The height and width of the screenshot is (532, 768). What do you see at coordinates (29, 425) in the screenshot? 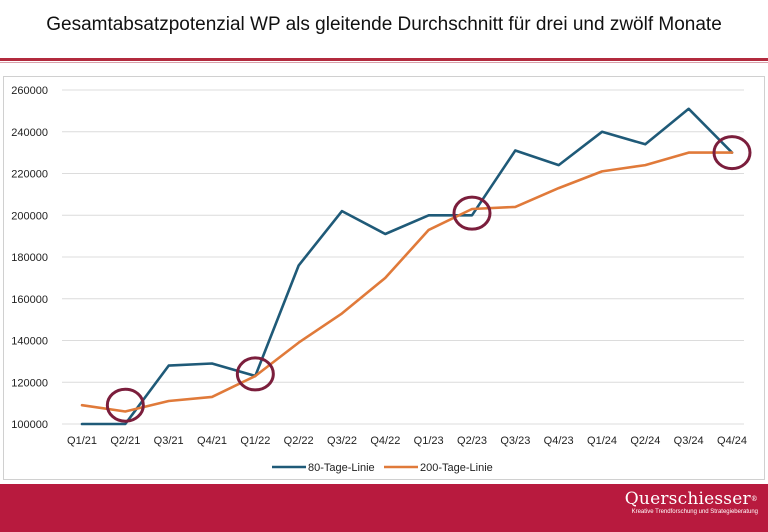
I see `y-tick-label: 100000` at bounding box center [29, 425].